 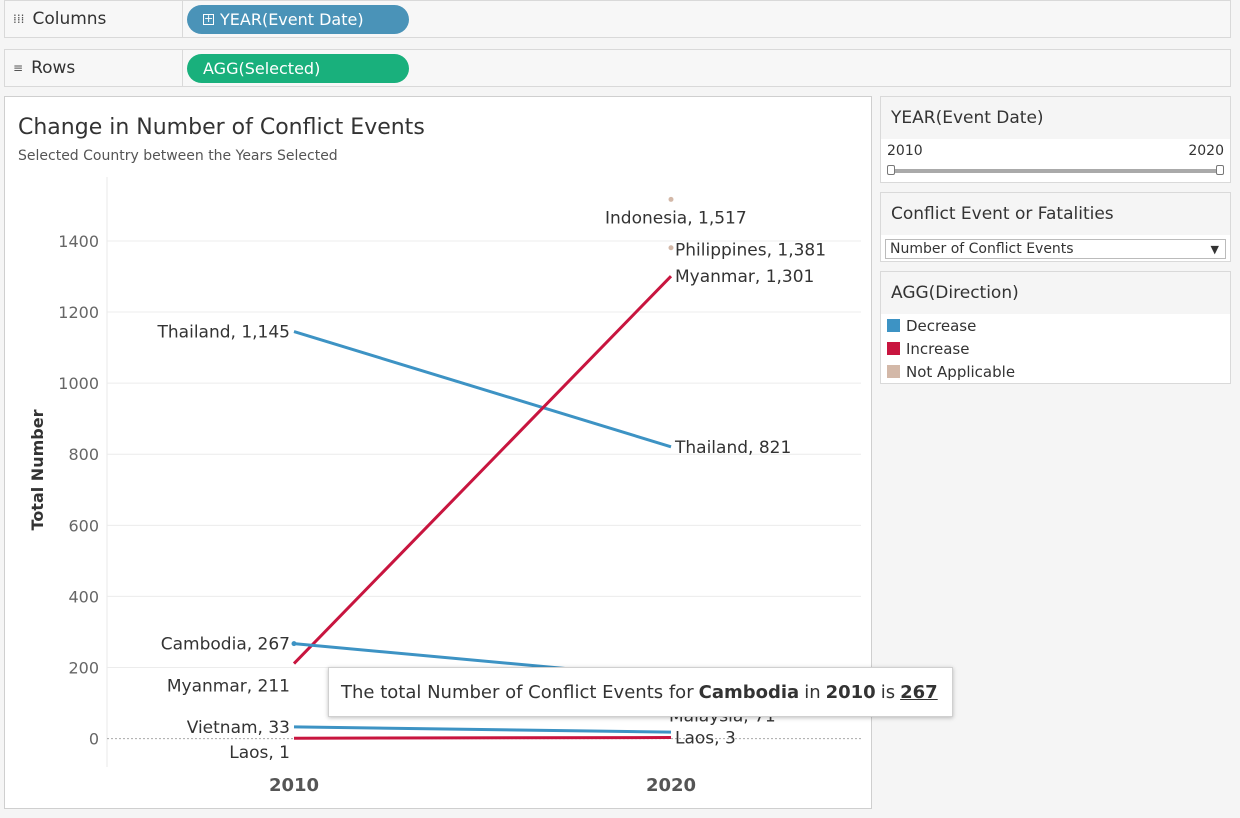 I want to click on measure-filter-title: Conflict Event or Fatalities, so click(x=1055, y=214).